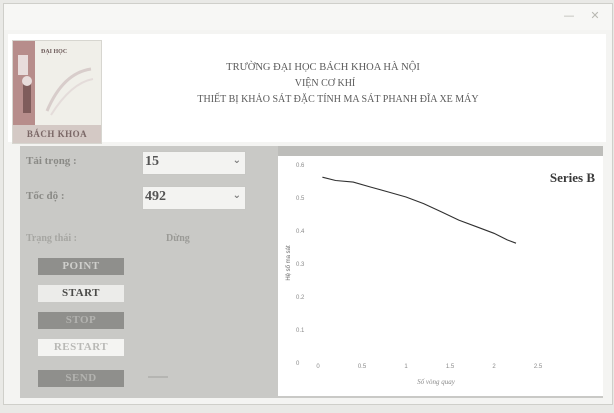 The width and height of the screenshot is (614, 413). What do you see at coordinates (298, 364) in the screenshot?
I see `y-tick-label: 0` at bounding box center [298, 364].